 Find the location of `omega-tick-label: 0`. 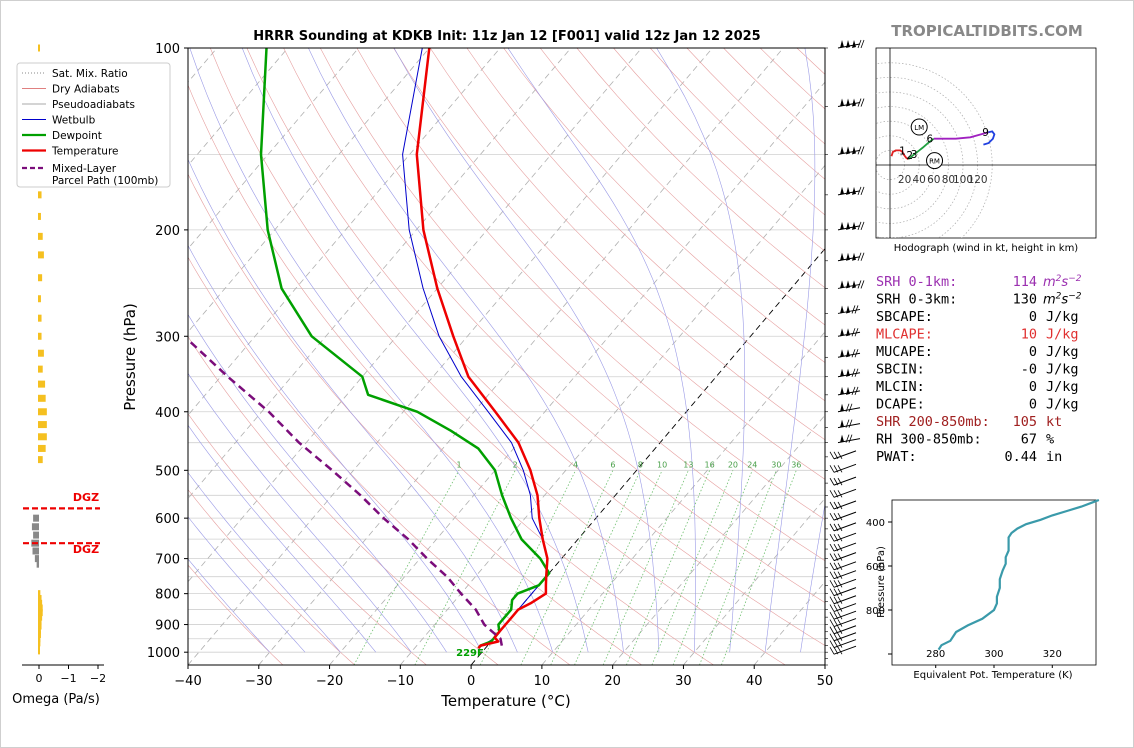

omega-tick-label: 0 is located at coordinates (39, 678).